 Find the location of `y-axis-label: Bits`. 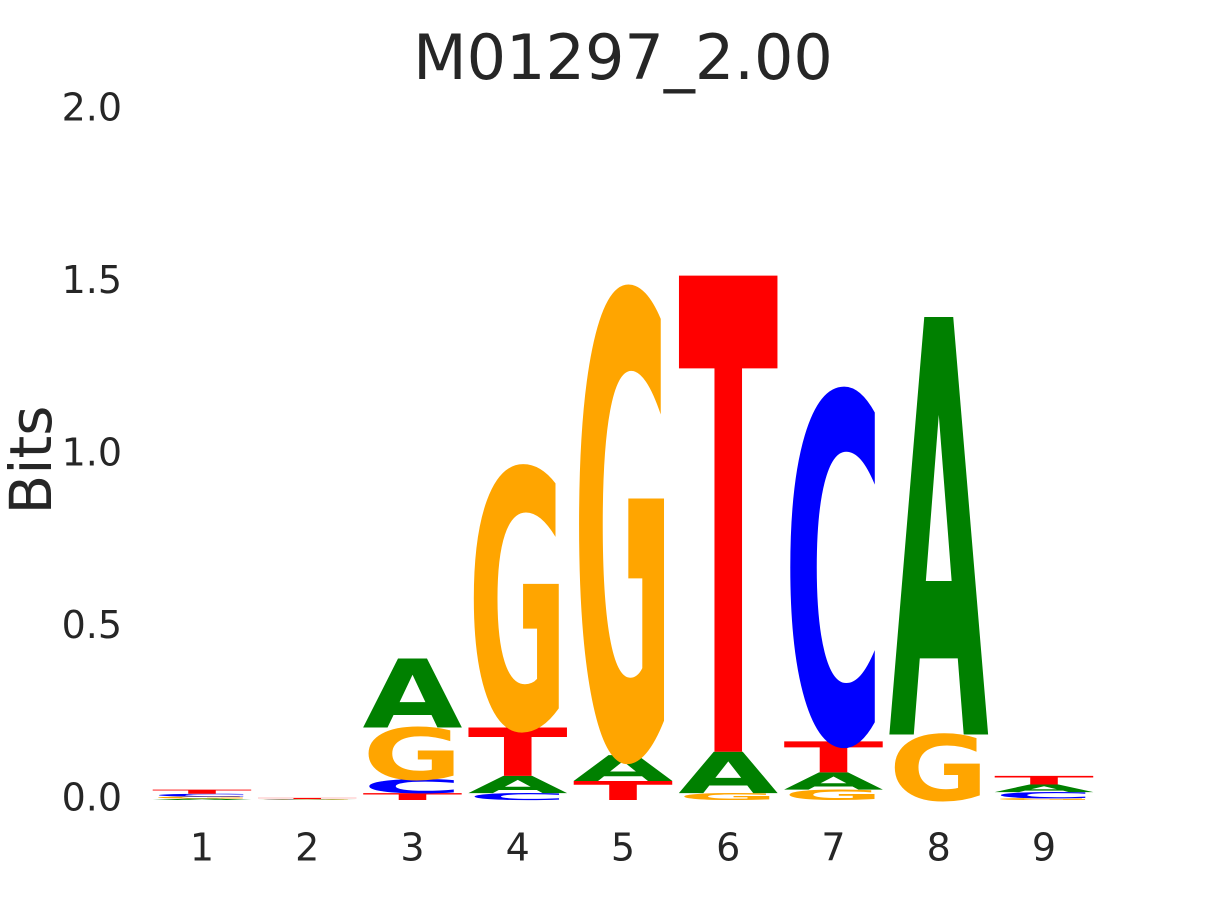

y-axis-label: Bits is located at coordinates (32, 460).